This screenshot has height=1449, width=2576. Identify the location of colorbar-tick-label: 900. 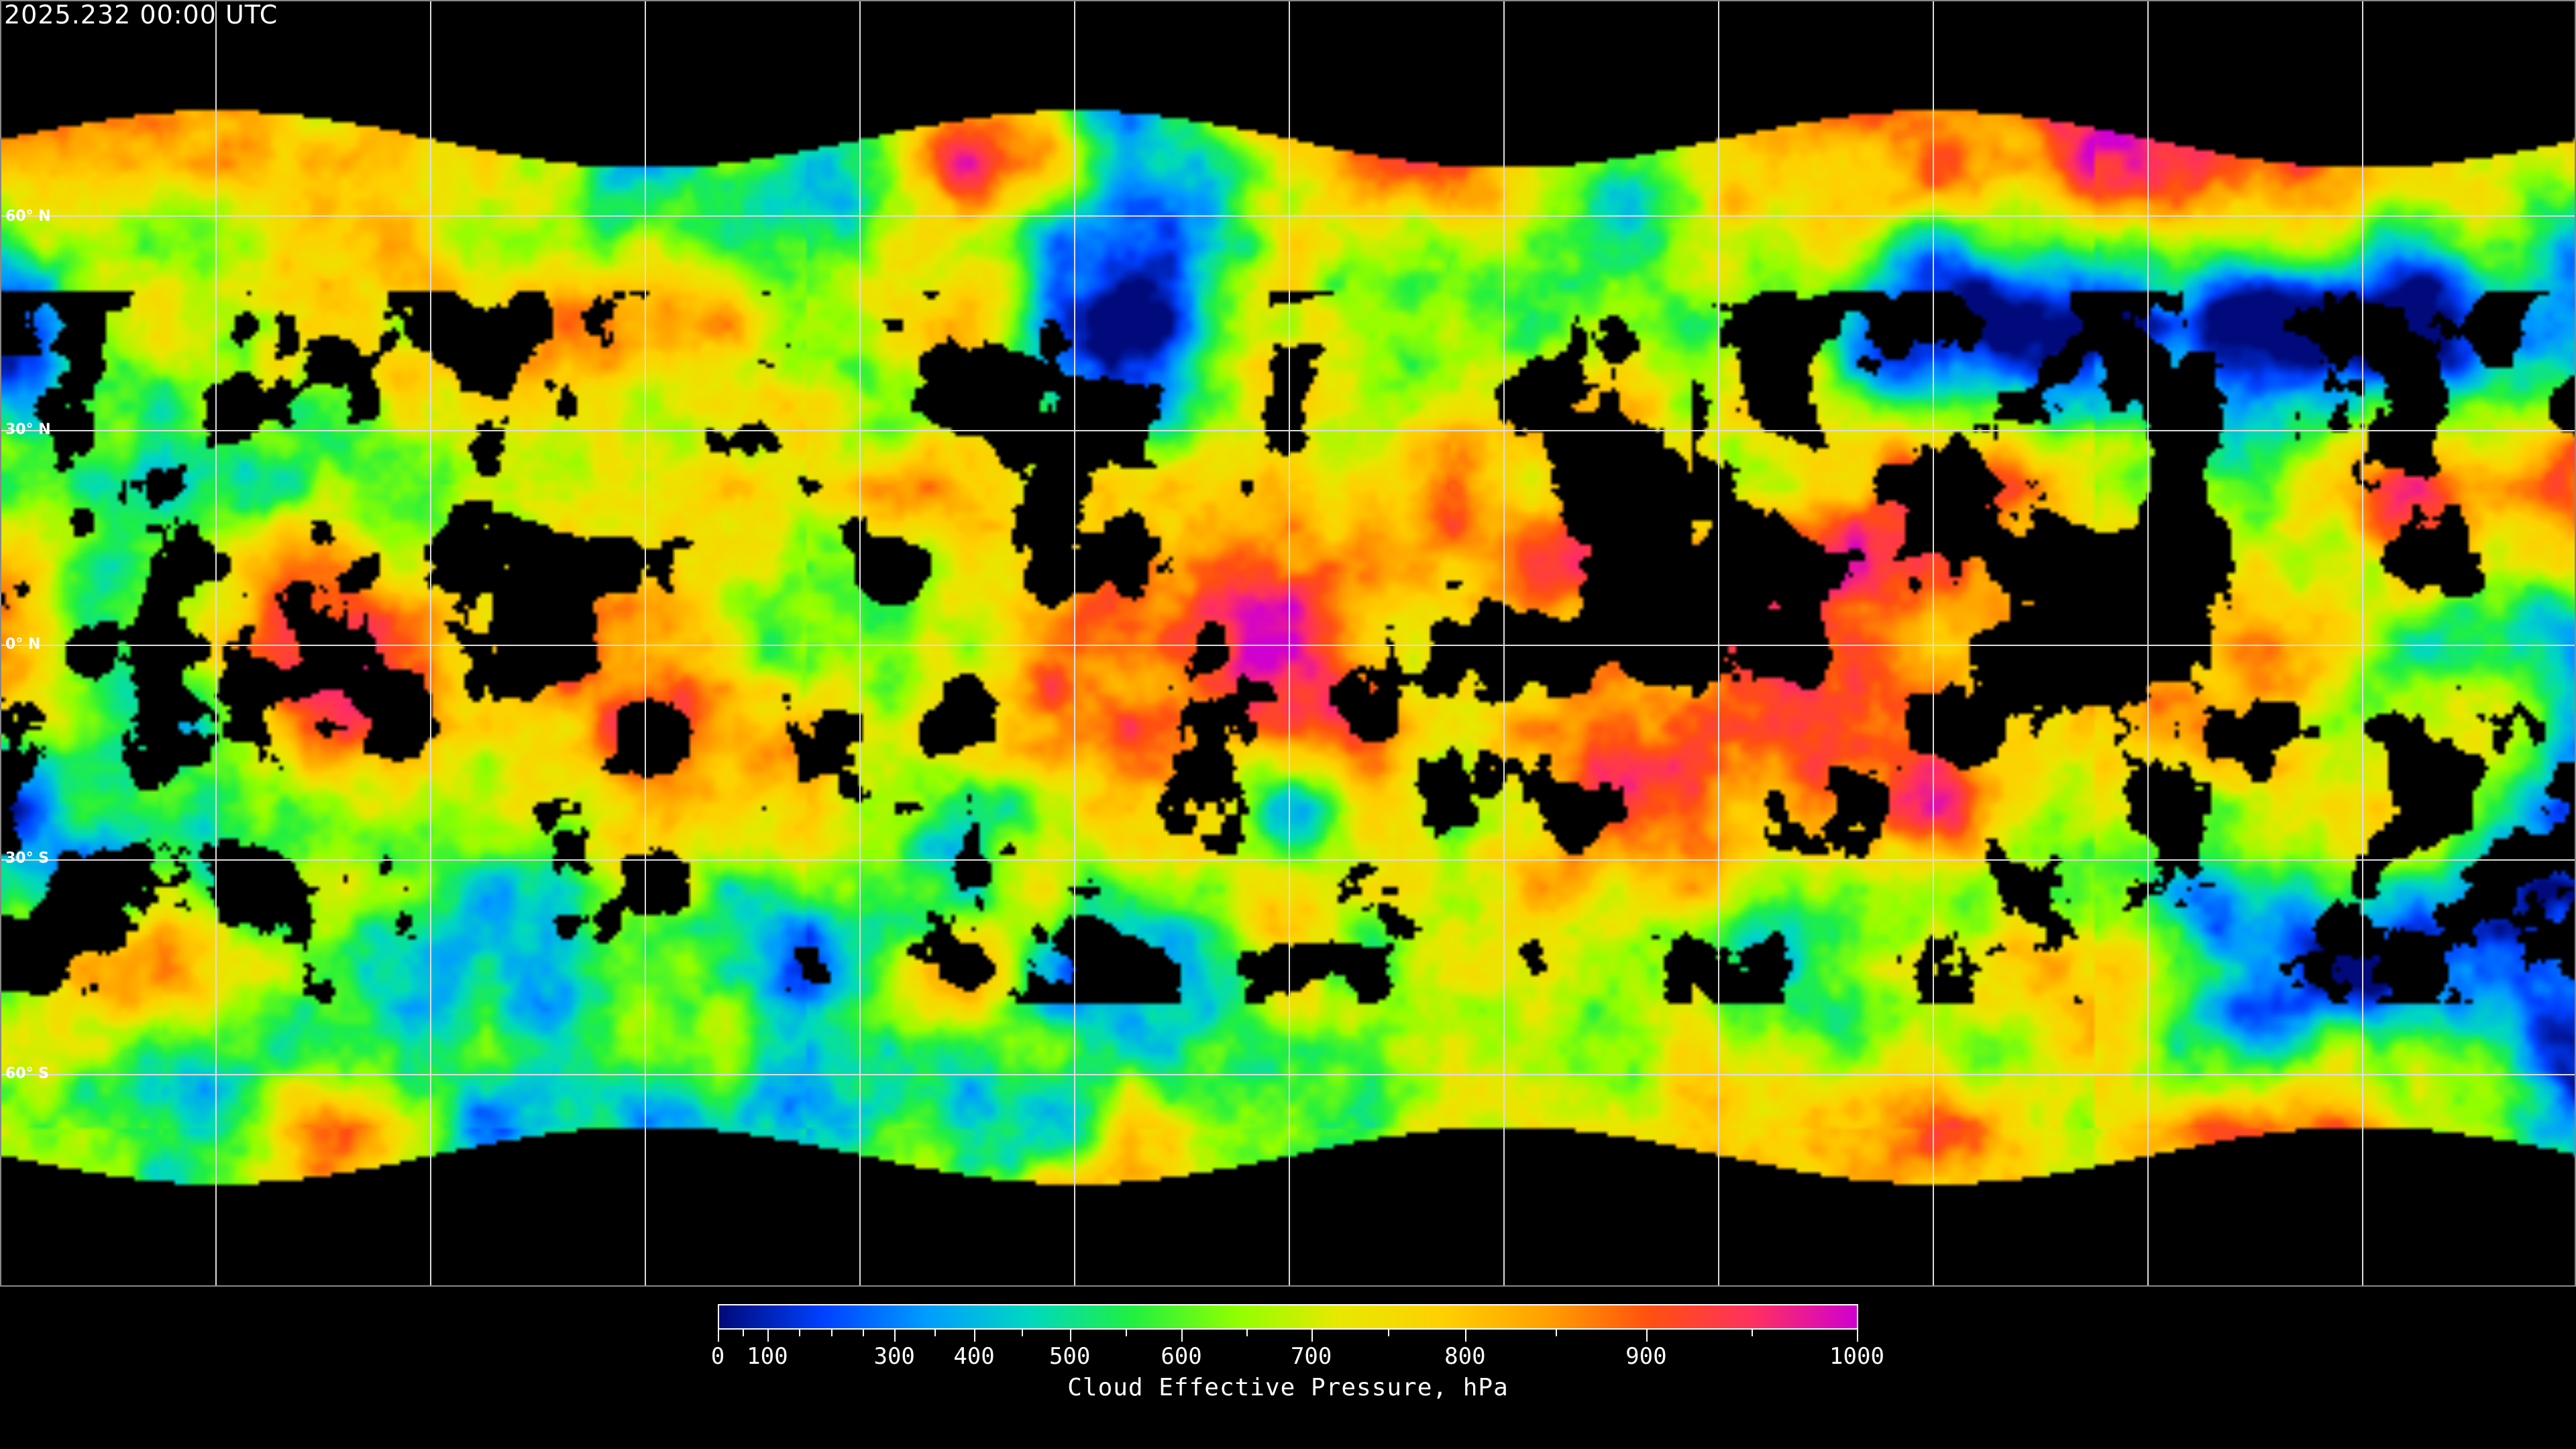
(1646, 1356).